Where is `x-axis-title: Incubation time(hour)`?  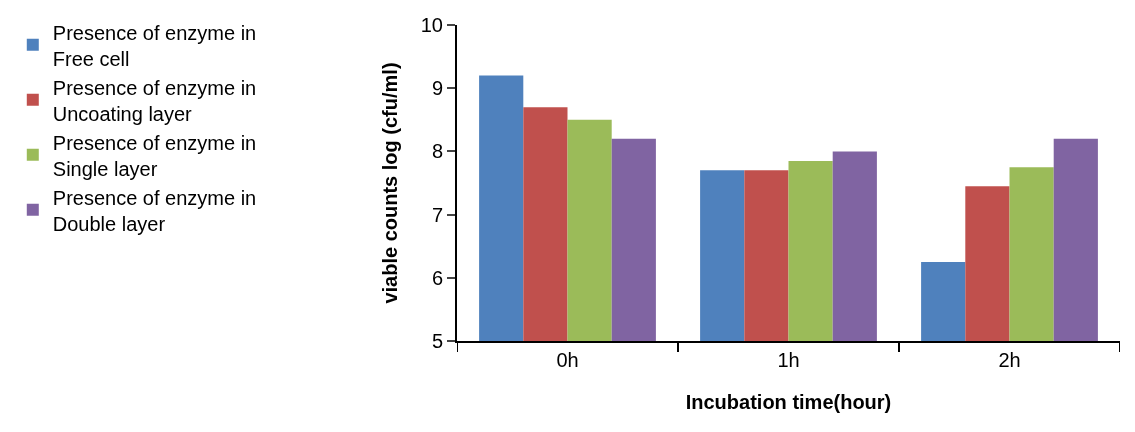
x-axis-title: Incubation time(hour) is located at coordinates (788, 402).